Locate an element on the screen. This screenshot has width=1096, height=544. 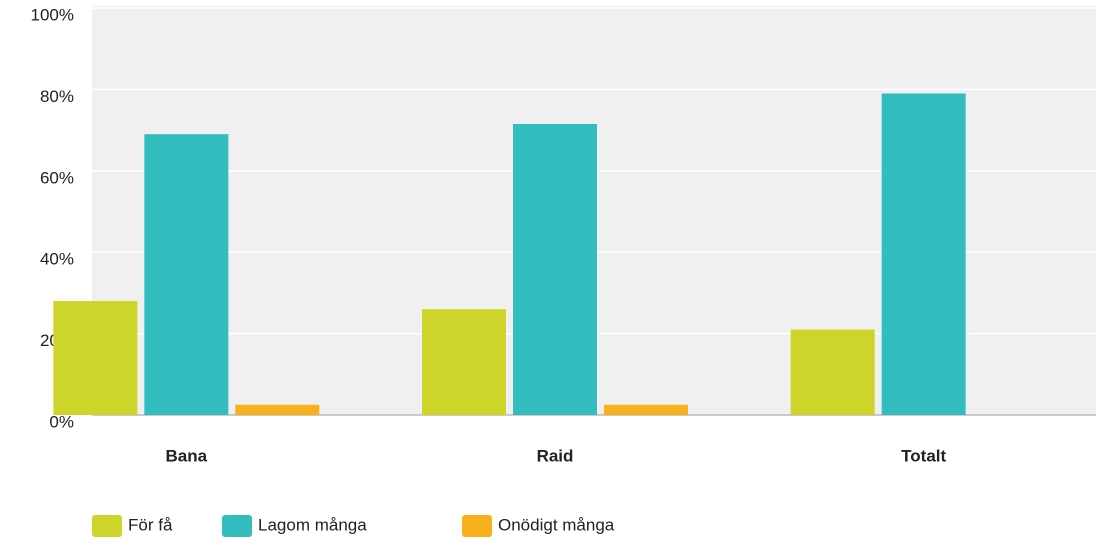
legend-label: Lagom många is located at coordinates (312, 524).